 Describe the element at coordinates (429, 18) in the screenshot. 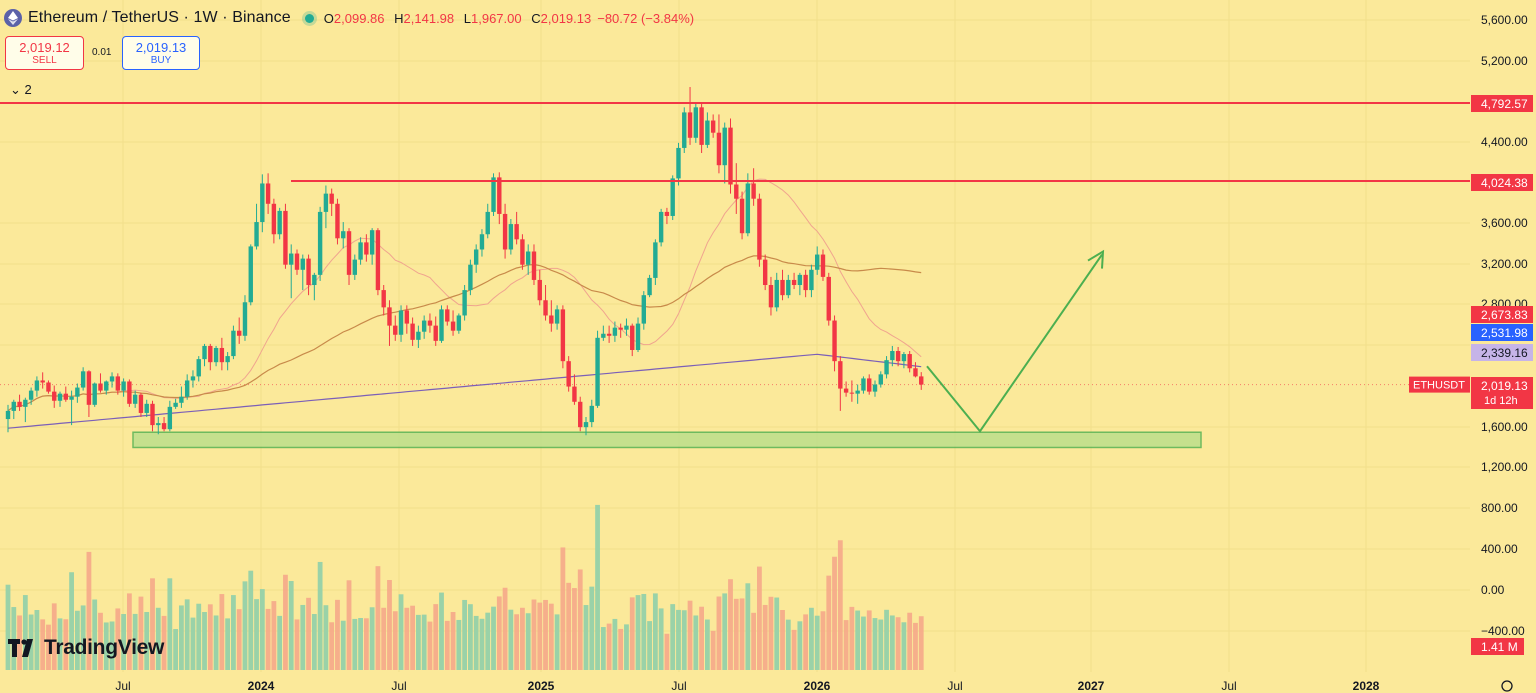

I see `high-value: 2,141.98` at that location.